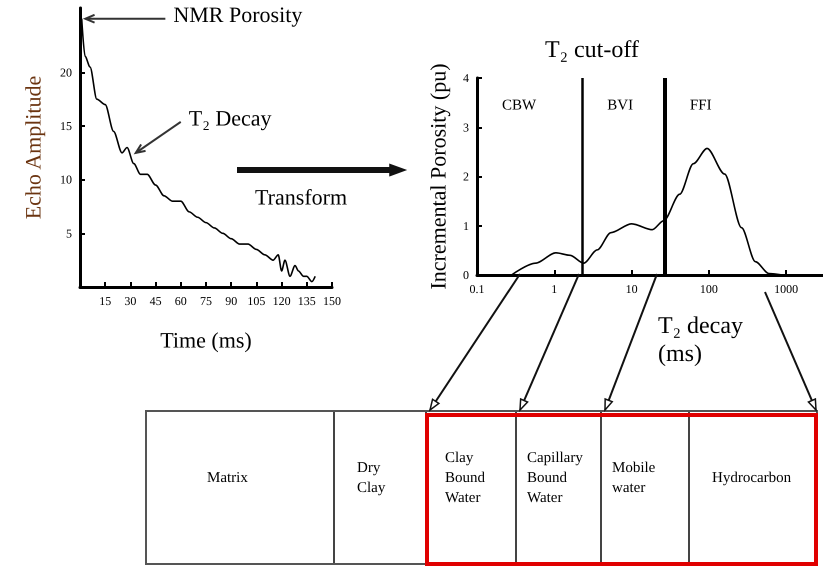  What do you see at coordinates (281, 301) in the screenshot?
I see `x-tick-label: 120` at bounding box center [281, 301].